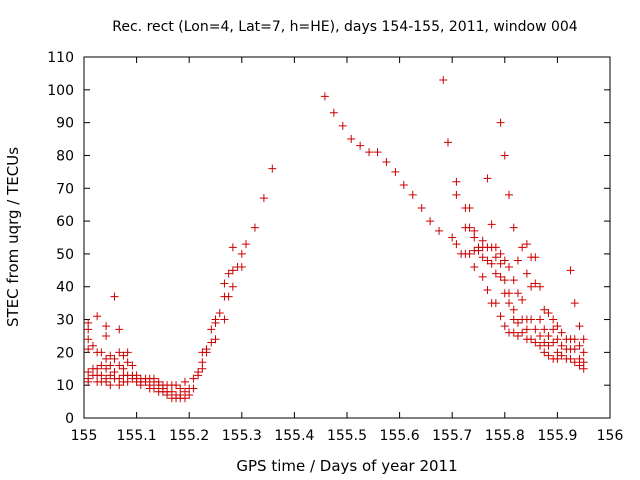 The height and width of the screenshot is (480, 640). What do you see at coordinates (557, 436) in the screenshot?
I see `x-tick-label: 155.9` at bounding box center [557, 436].